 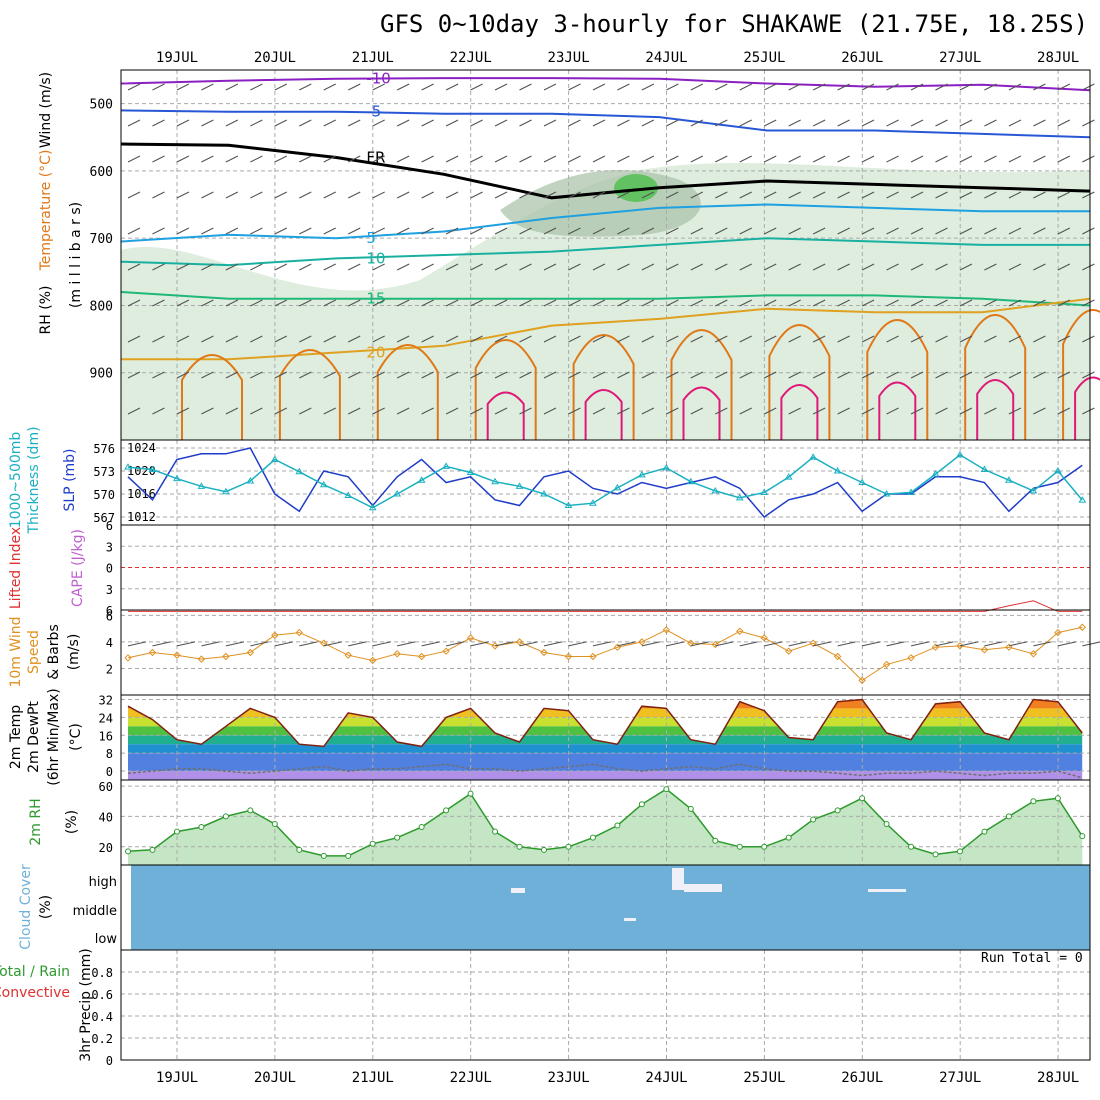 I want to click on cloud-level-label: high, so click(x=103, y=882).